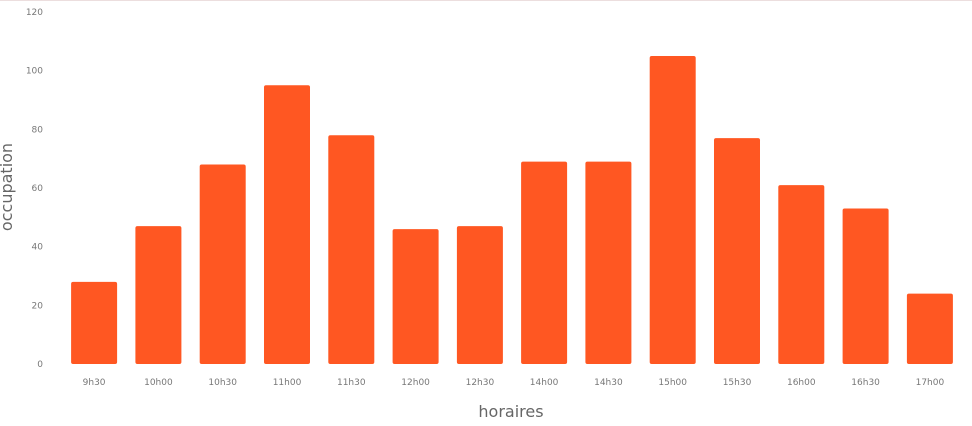 The image size is (972, 426). Describe the element at coordinates (351, 249) in the screenshot. I see `bar-11h30` at that location.